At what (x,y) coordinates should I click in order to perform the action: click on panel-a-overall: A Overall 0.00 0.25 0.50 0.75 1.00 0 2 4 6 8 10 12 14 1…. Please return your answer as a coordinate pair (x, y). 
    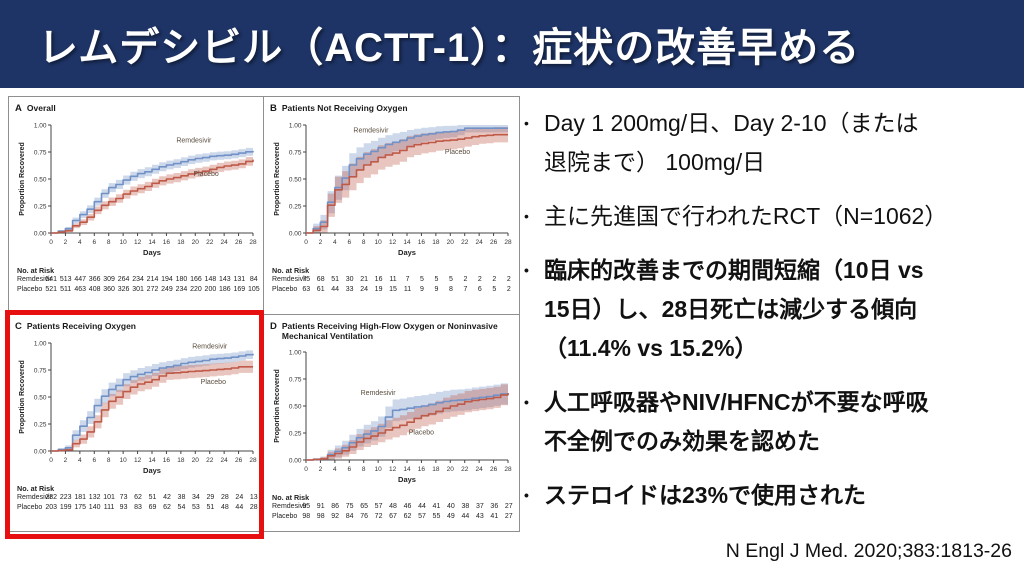
    Looking at the image, I should click on (136, 206).